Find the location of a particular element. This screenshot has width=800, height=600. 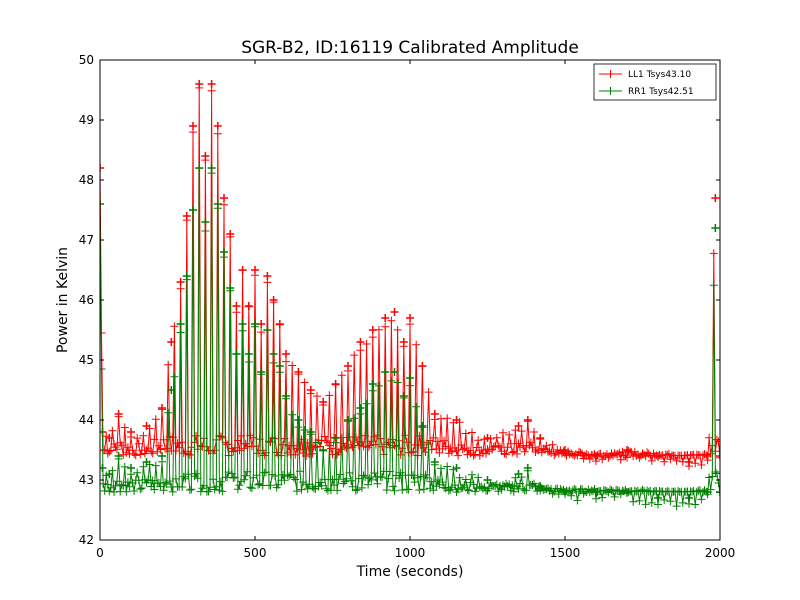

y-tick-label: 44 is located at coordinates (86, 420).